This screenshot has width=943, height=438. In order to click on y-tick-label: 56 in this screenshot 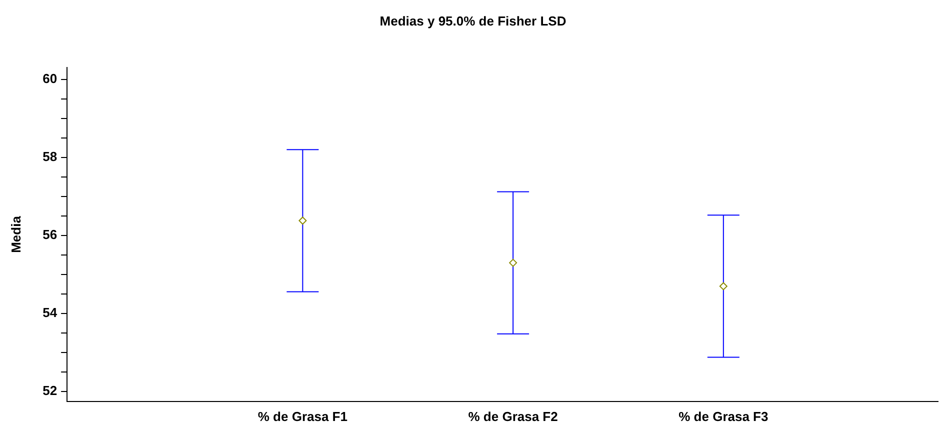, I will do `click(50, 234)`.